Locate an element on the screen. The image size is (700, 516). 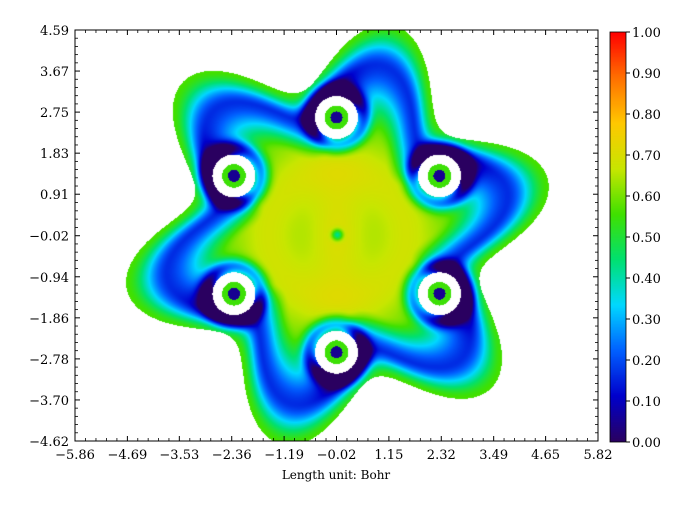
x-tick-label: −0.02 is located at coordinates (337, 455).